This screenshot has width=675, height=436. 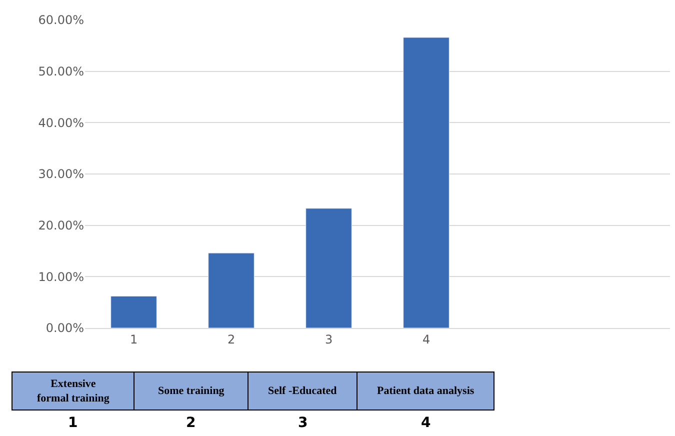 I want to click on category-label: 1, so click(x=73, y=423).